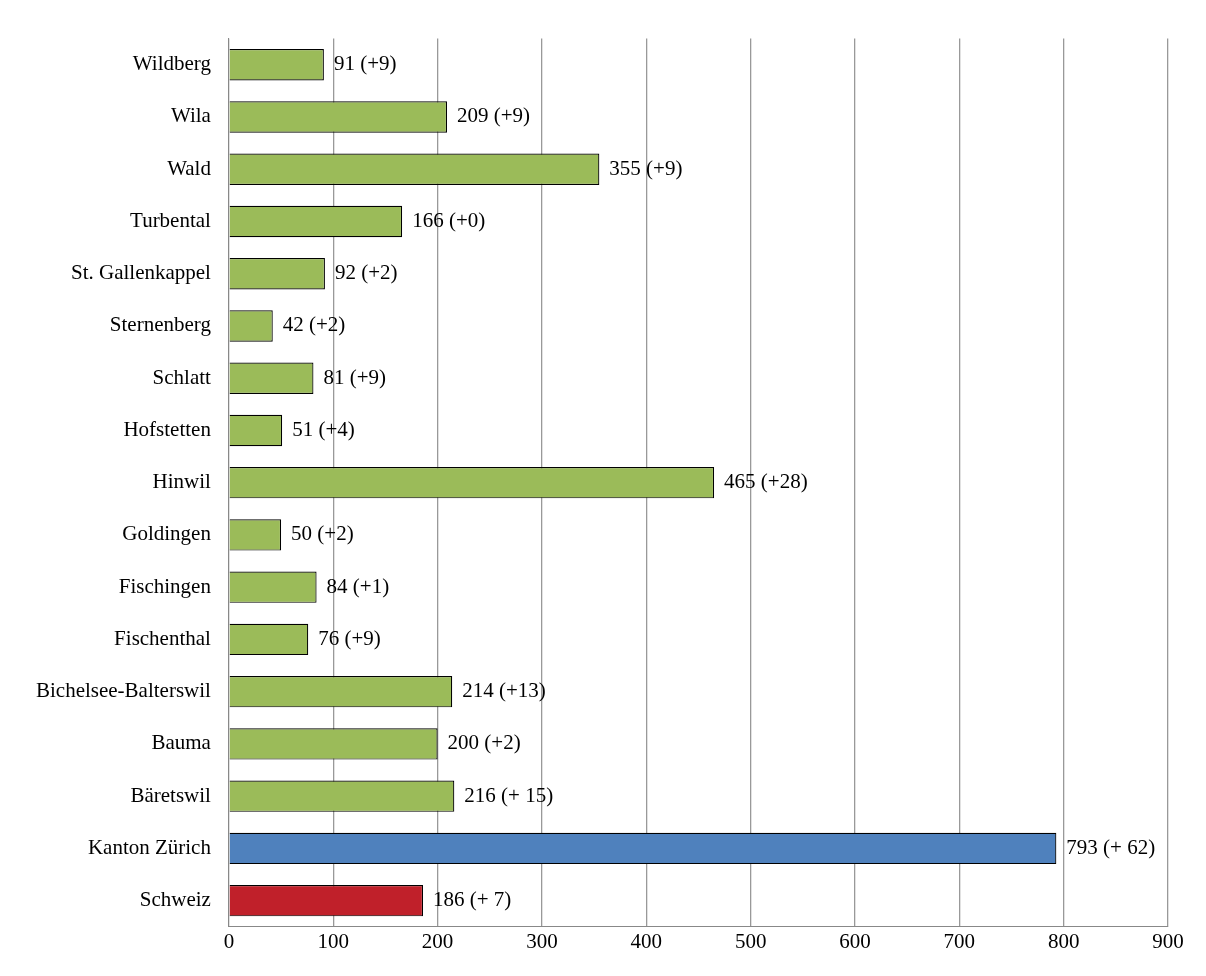 The height and width of the screenshot is (976, 1206). Describe the element at coordinates (494, 115) in the screenshot. I see `data-label: 209 (+9)` at that location.